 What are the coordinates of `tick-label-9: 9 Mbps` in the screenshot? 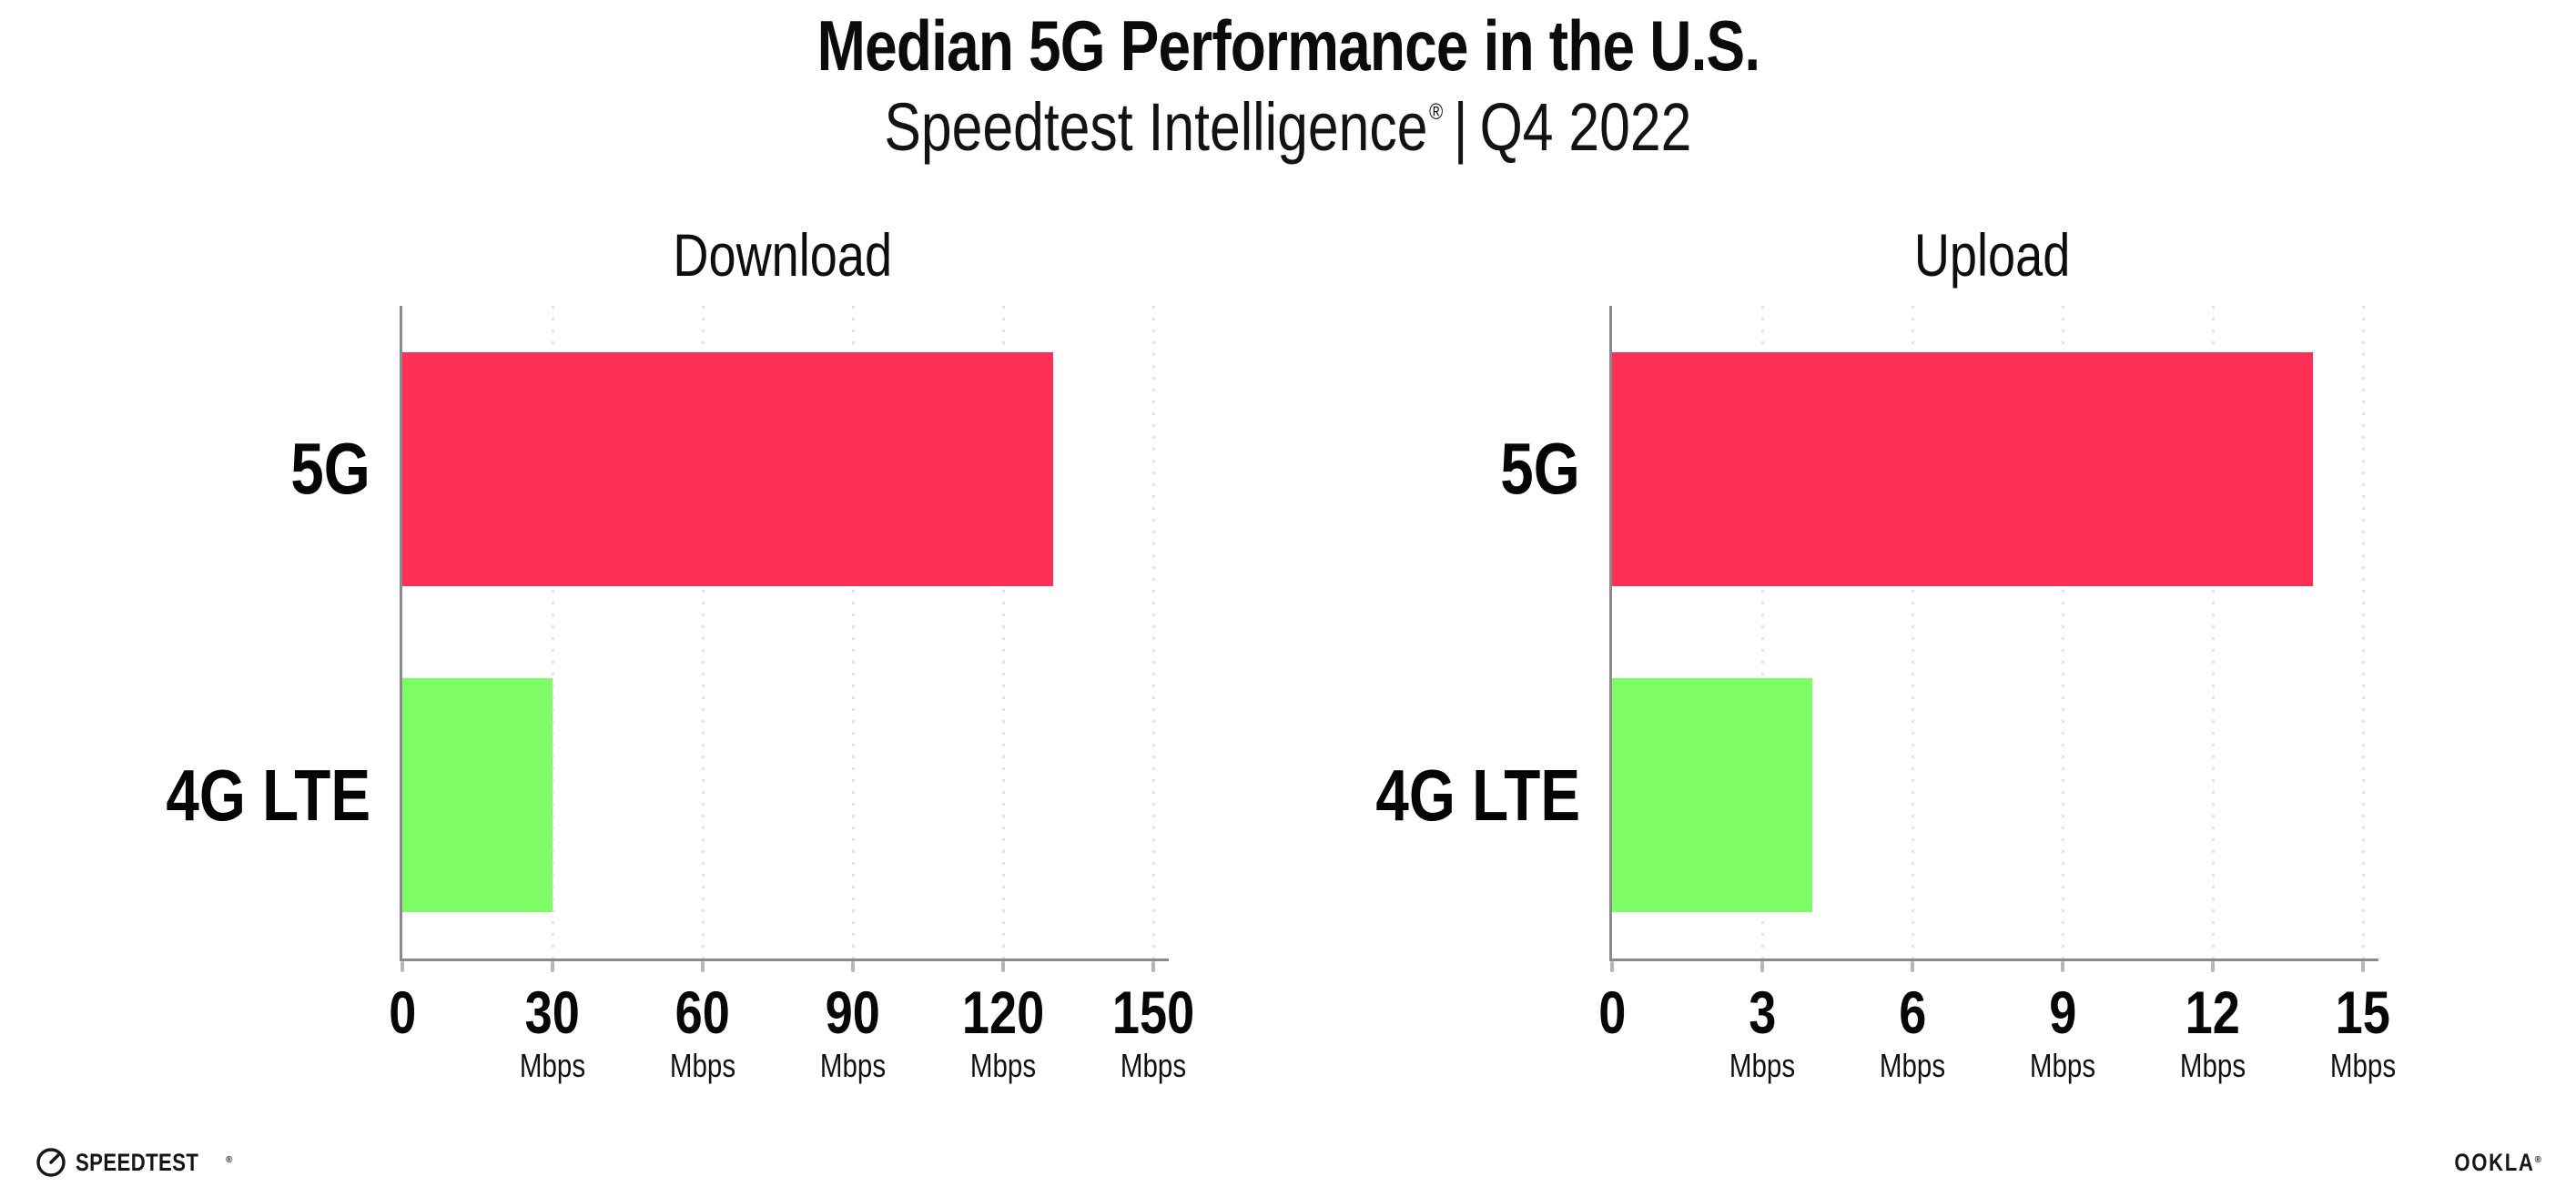 It's located at (2062, 1033).